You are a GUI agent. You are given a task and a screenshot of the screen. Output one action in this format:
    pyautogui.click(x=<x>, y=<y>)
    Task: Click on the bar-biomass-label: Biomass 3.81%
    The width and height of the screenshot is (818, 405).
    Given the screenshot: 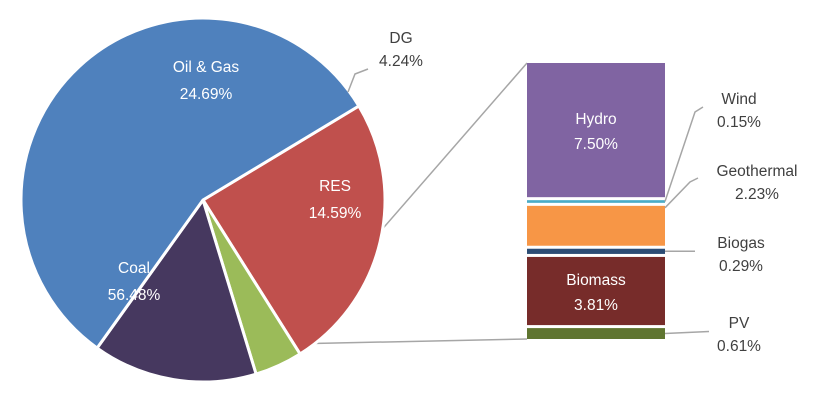 What is the action you would take?
    pyautogui.click(x=596, y=293)
    